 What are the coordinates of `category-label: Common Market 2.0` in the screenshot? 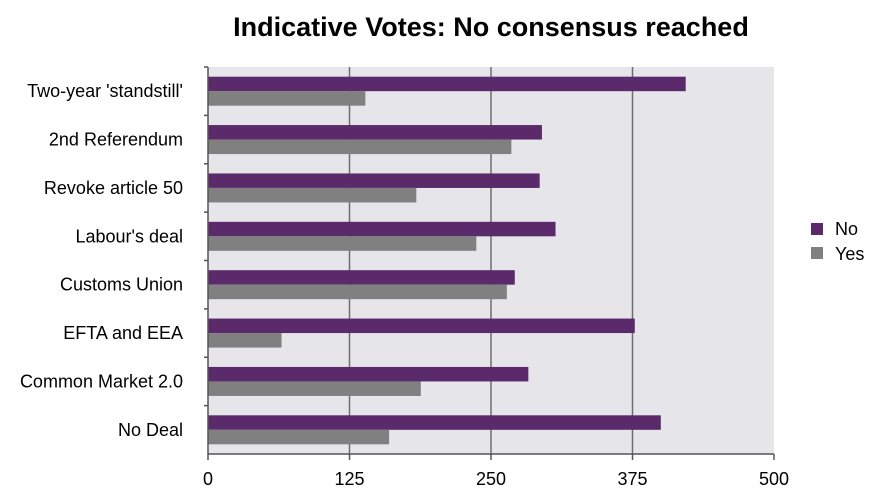 It's located at (101, 381).